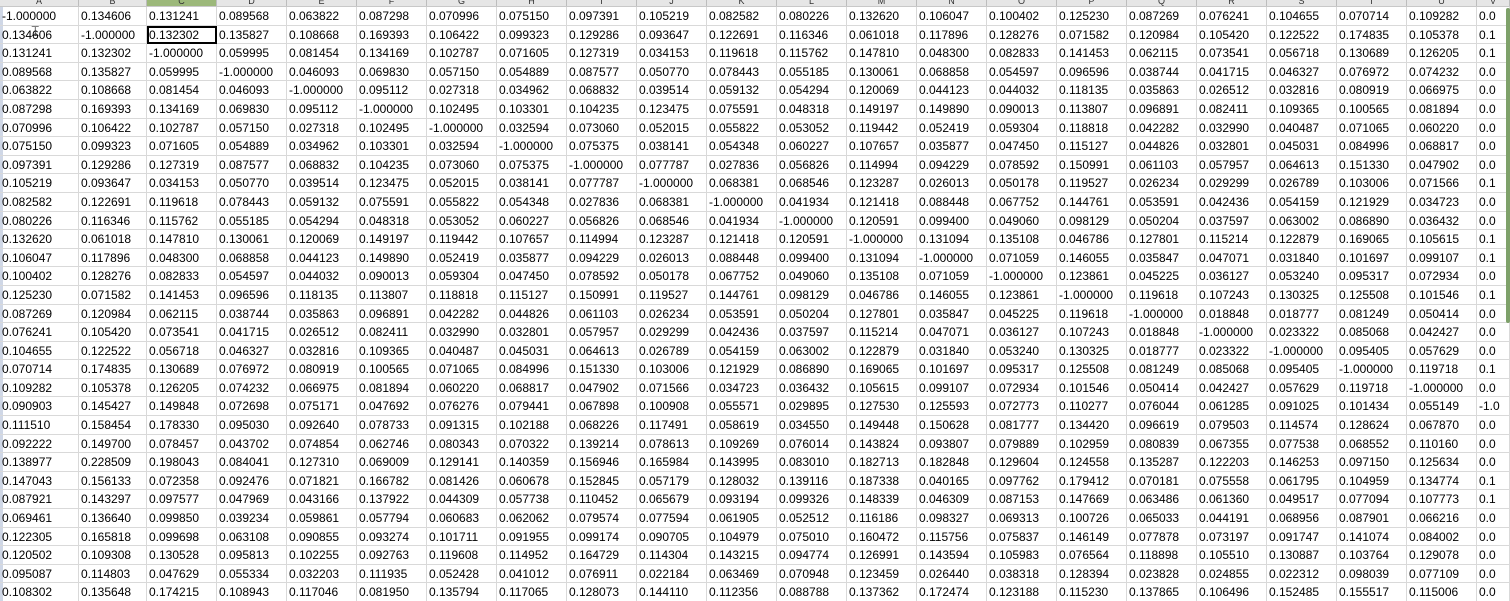 The height and width of the screenshot is (601, 1510). Describe the element at coordinates (1162, 537) in the screenshot. I see `cell: 0.077878` at that location.